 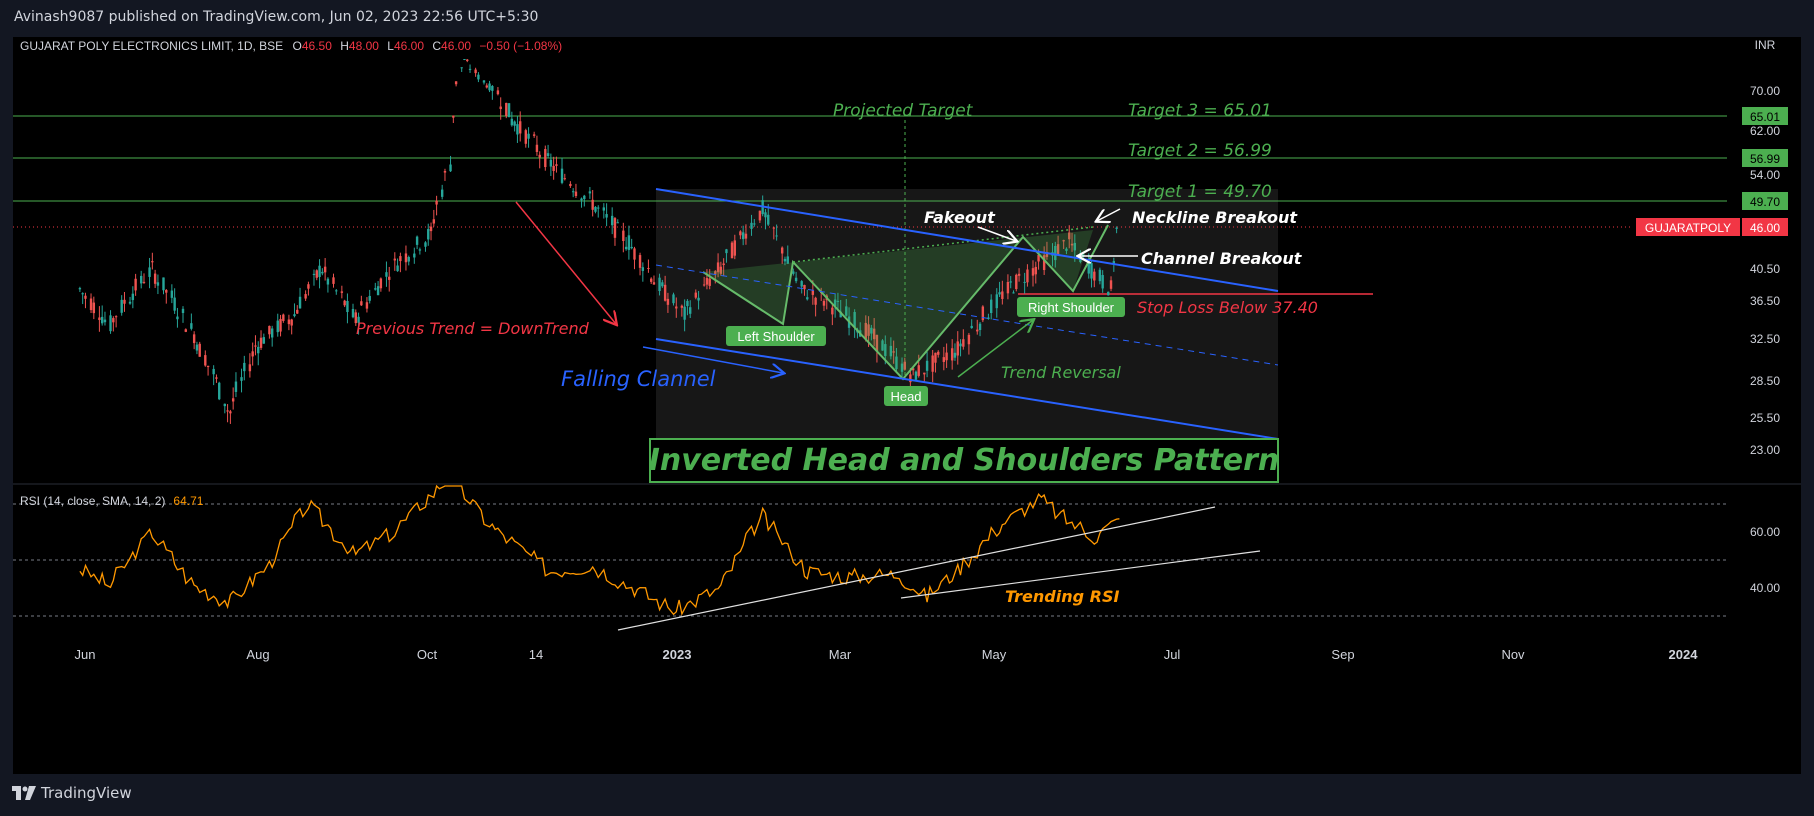 What do you see at coordinates (1765, 560) in the screenshot?
I see `rsi-axis: 60.00 40.00` at bounding box center [1765, 560].